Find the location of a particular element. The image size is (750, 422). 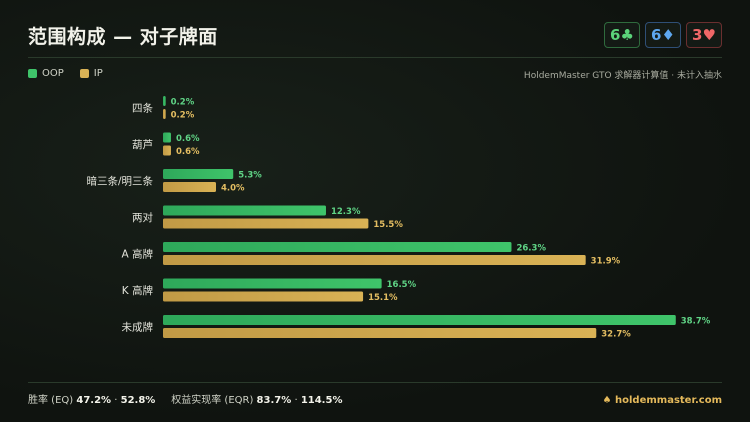

oop-value-label: 0.6% is located at coordinates (188, 139).